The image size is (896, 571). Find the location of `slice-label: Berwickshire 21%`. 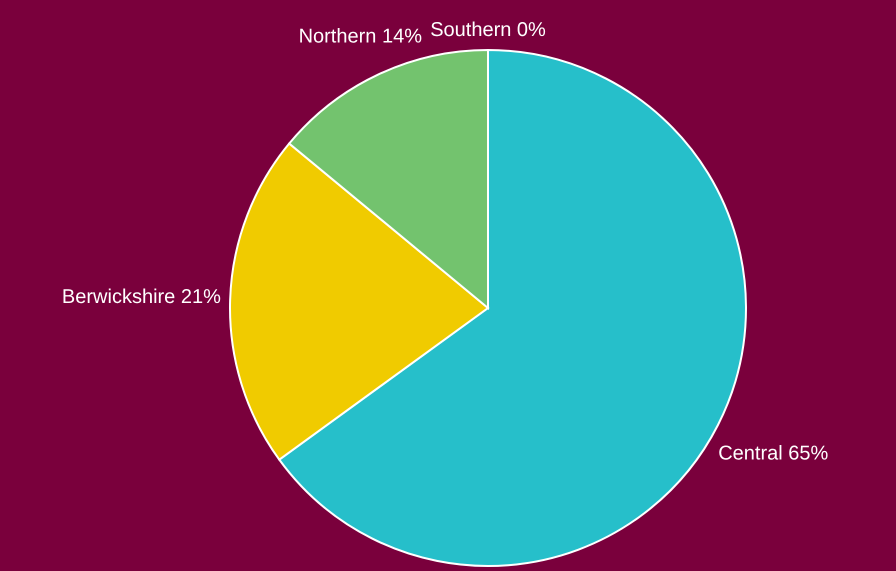

slice-label: Berwickshire 21% is located at coordinates (142, 297).